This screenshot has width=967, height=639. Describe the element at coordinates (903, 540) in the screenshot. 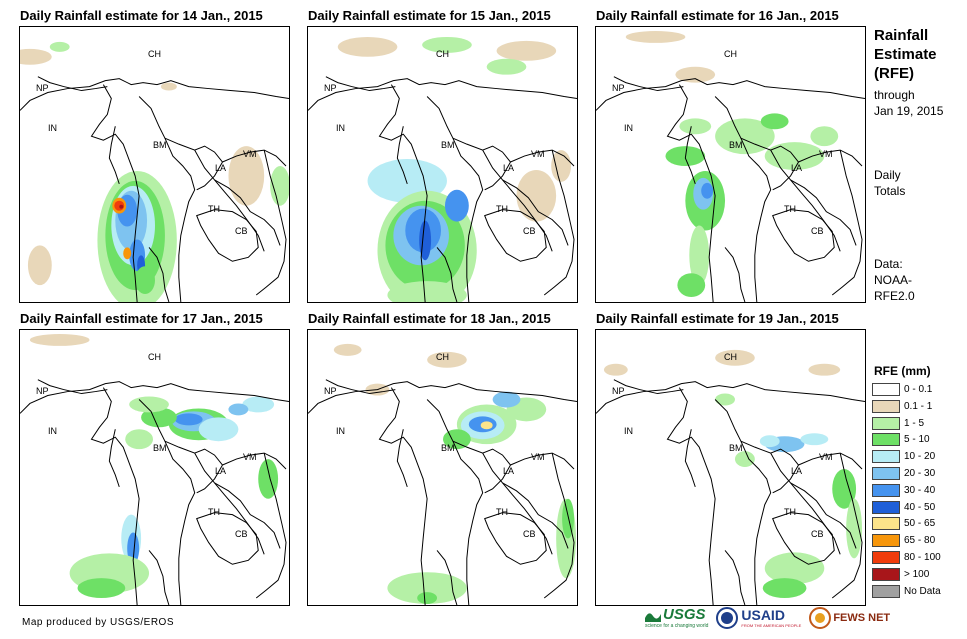

I see `legend-item: 65 - 80` at that location.